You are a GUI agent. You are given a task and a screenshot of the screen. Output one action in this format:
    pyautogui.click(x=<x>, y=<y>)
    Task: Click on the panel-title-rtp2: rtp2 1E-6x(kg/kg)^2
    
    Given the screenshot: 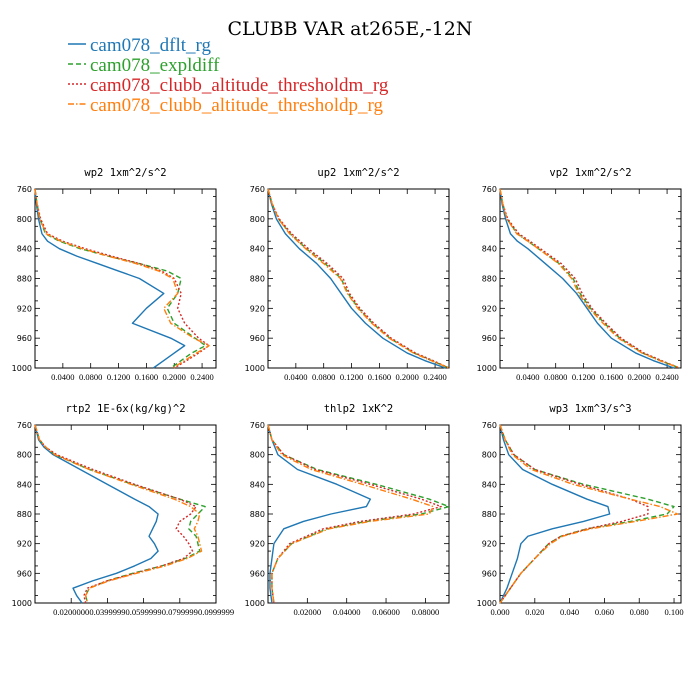 What is the action you would take?
    pyautogui.click(x=125, y=409)
    